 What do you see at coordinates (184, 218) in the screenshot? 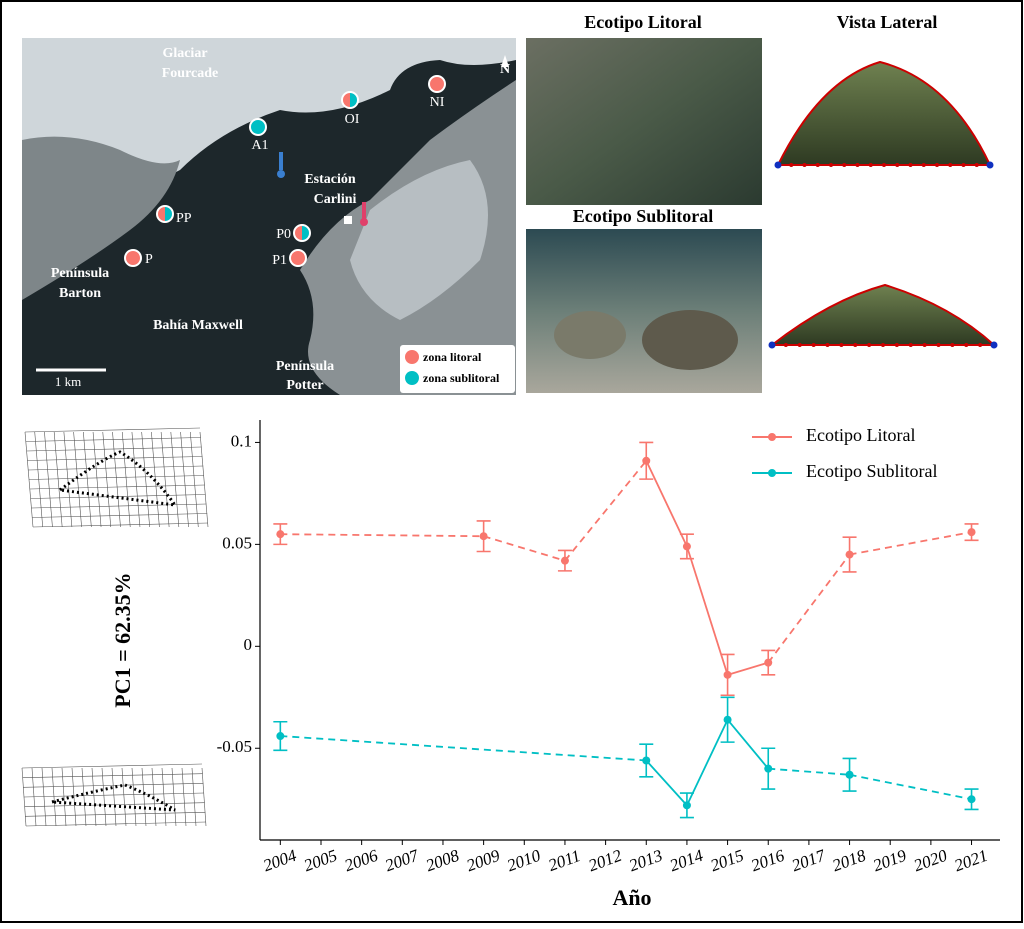
I see `site-label: PP` at bounding box center [184, 218].